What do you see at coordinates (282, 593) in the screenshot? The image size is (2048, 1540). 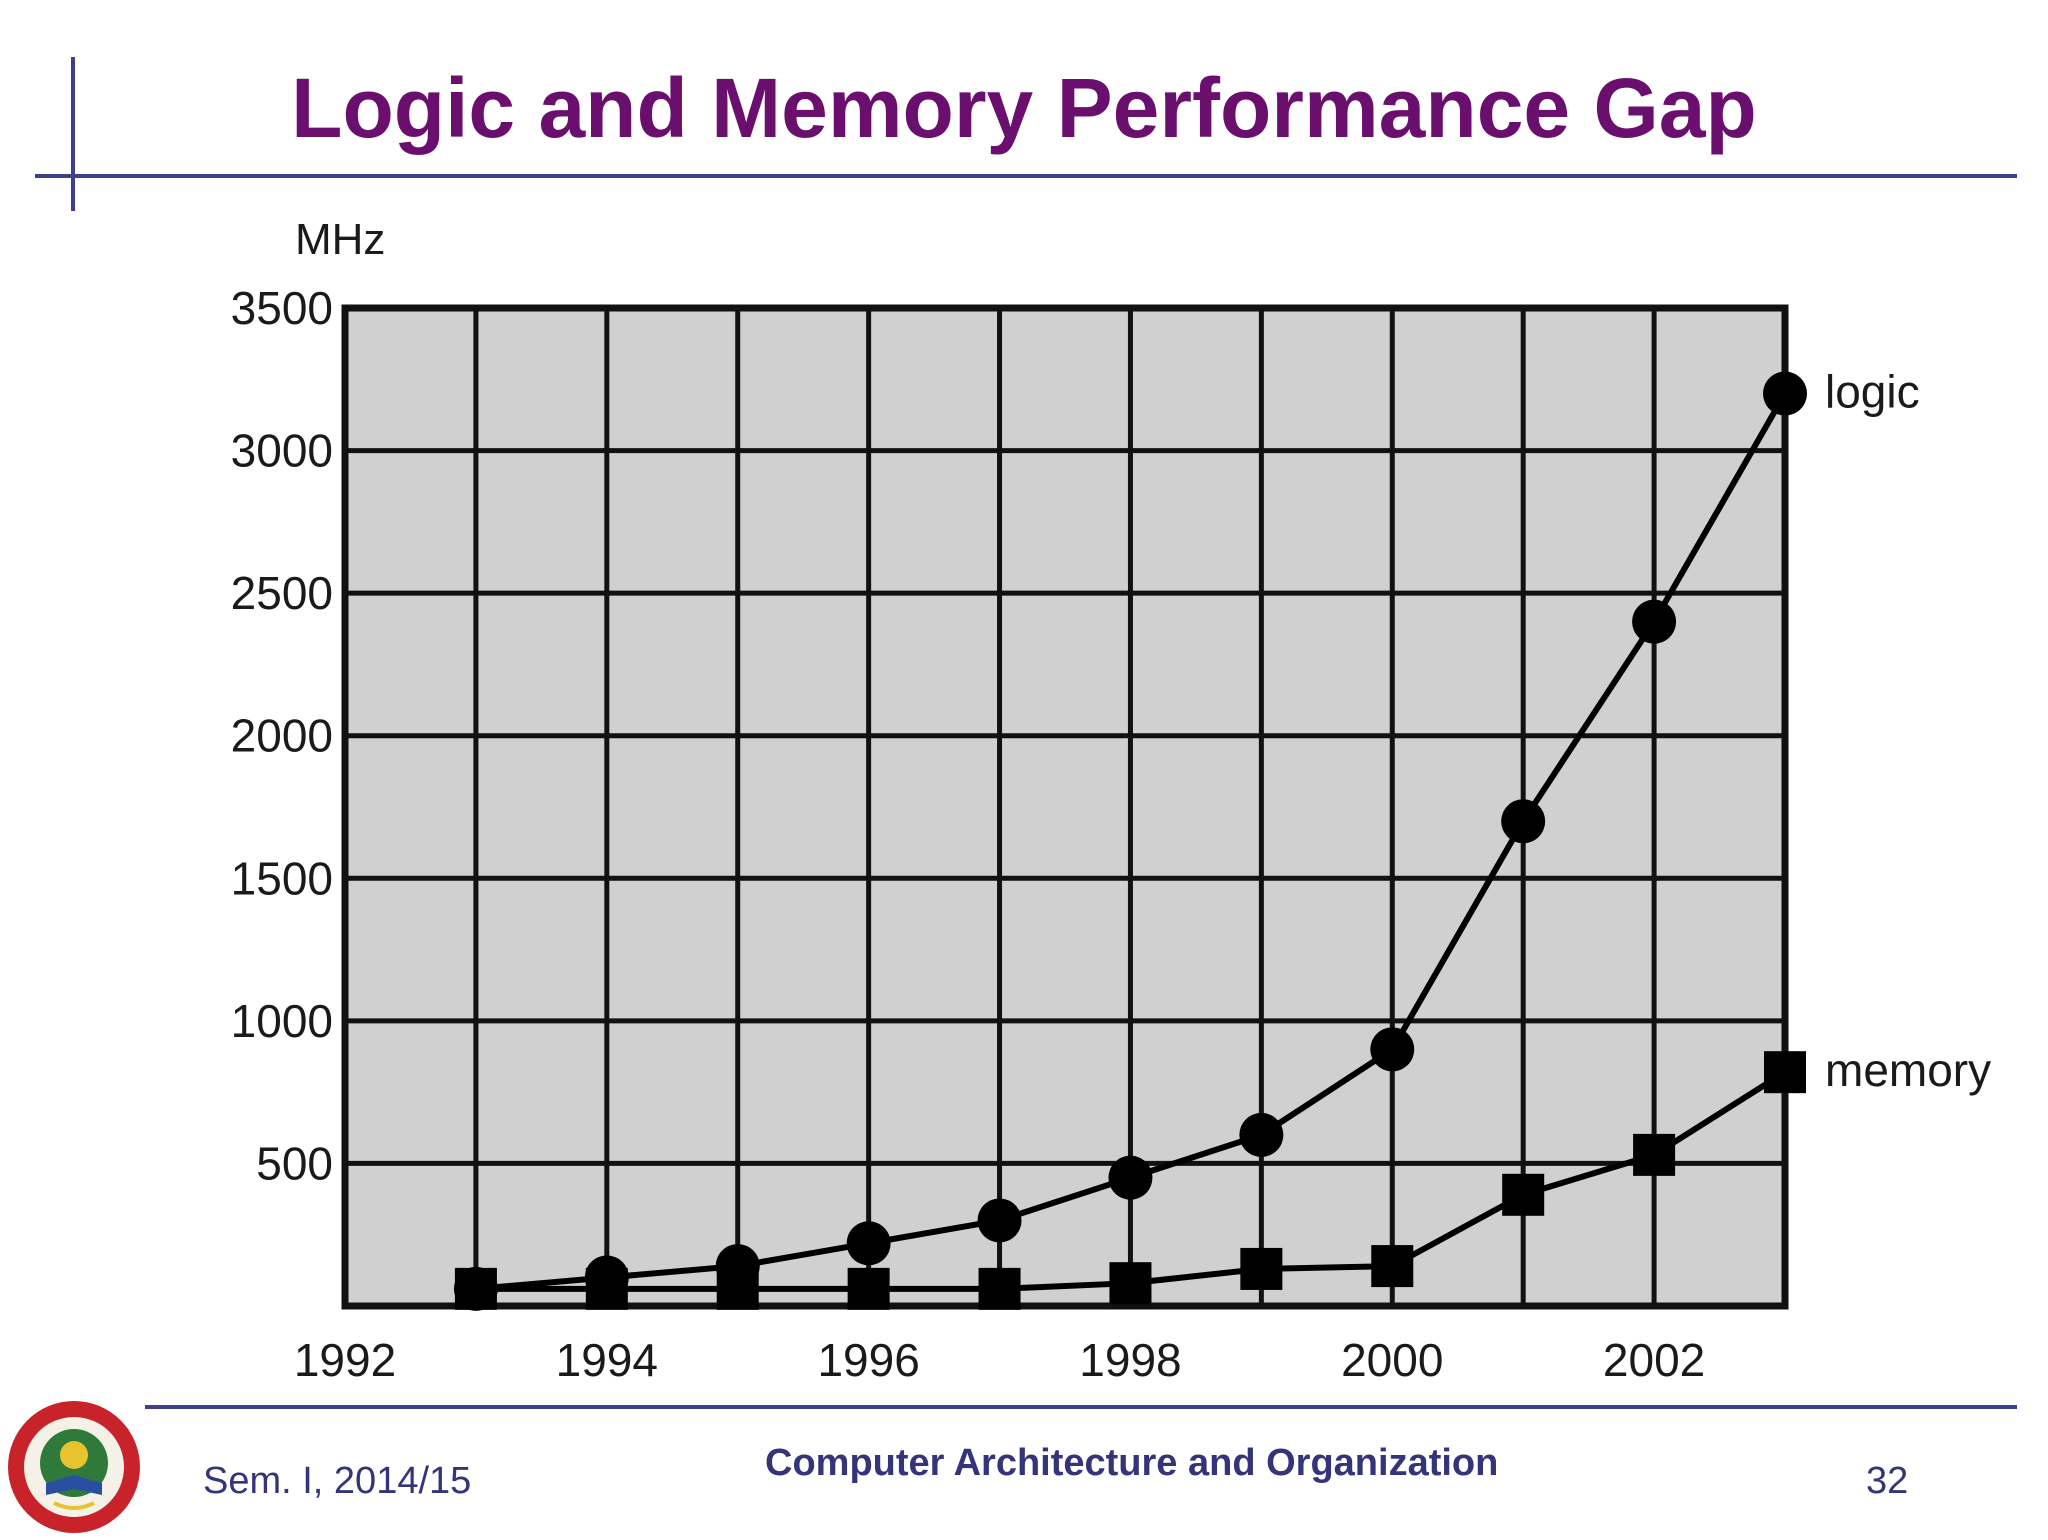 I see `y-tick-label: 2500` at bounding box center [282, 593].